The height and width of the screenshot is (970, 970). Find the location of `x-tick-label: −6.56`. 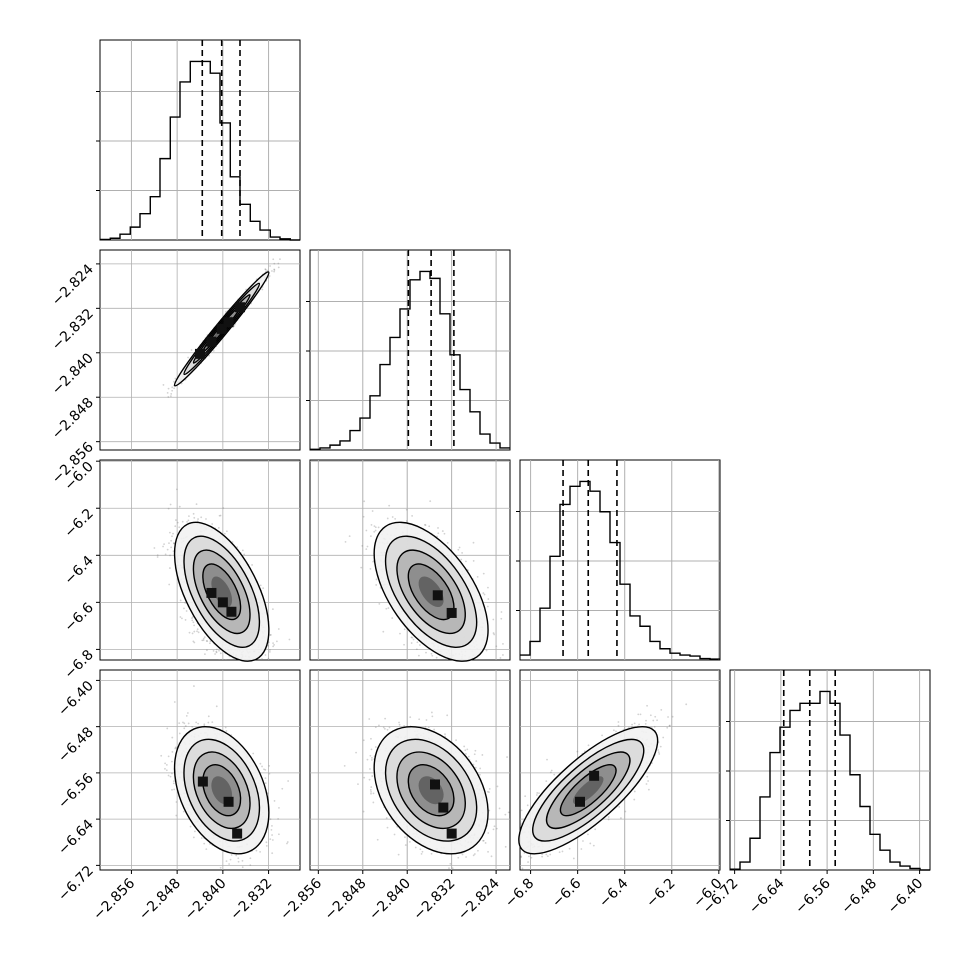

x-tick-label: −6.56 is located at coordinates (813, 896).